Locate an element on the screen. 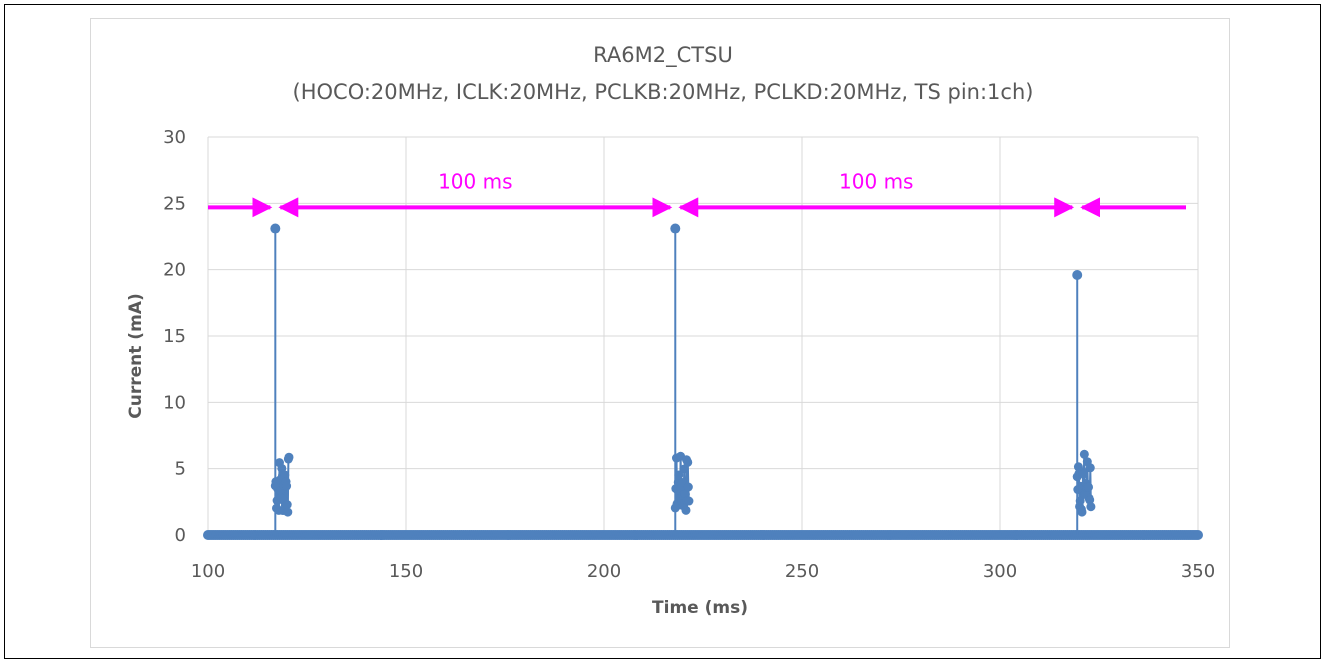 The width and height of the screenshot is (1326, 663). y-tick-label: 30 is located at coordinates (174, 137).